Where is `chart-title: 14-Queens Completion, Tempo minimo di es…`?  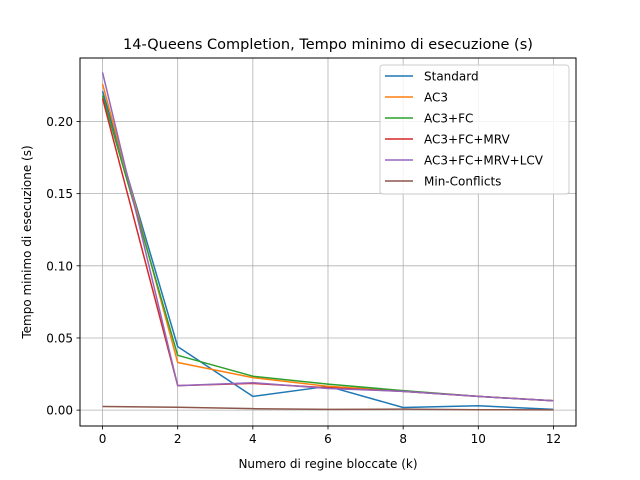
chart-title: 14-Queens Completion, Tempo minimo di es… is located at coordinates (328, 45).